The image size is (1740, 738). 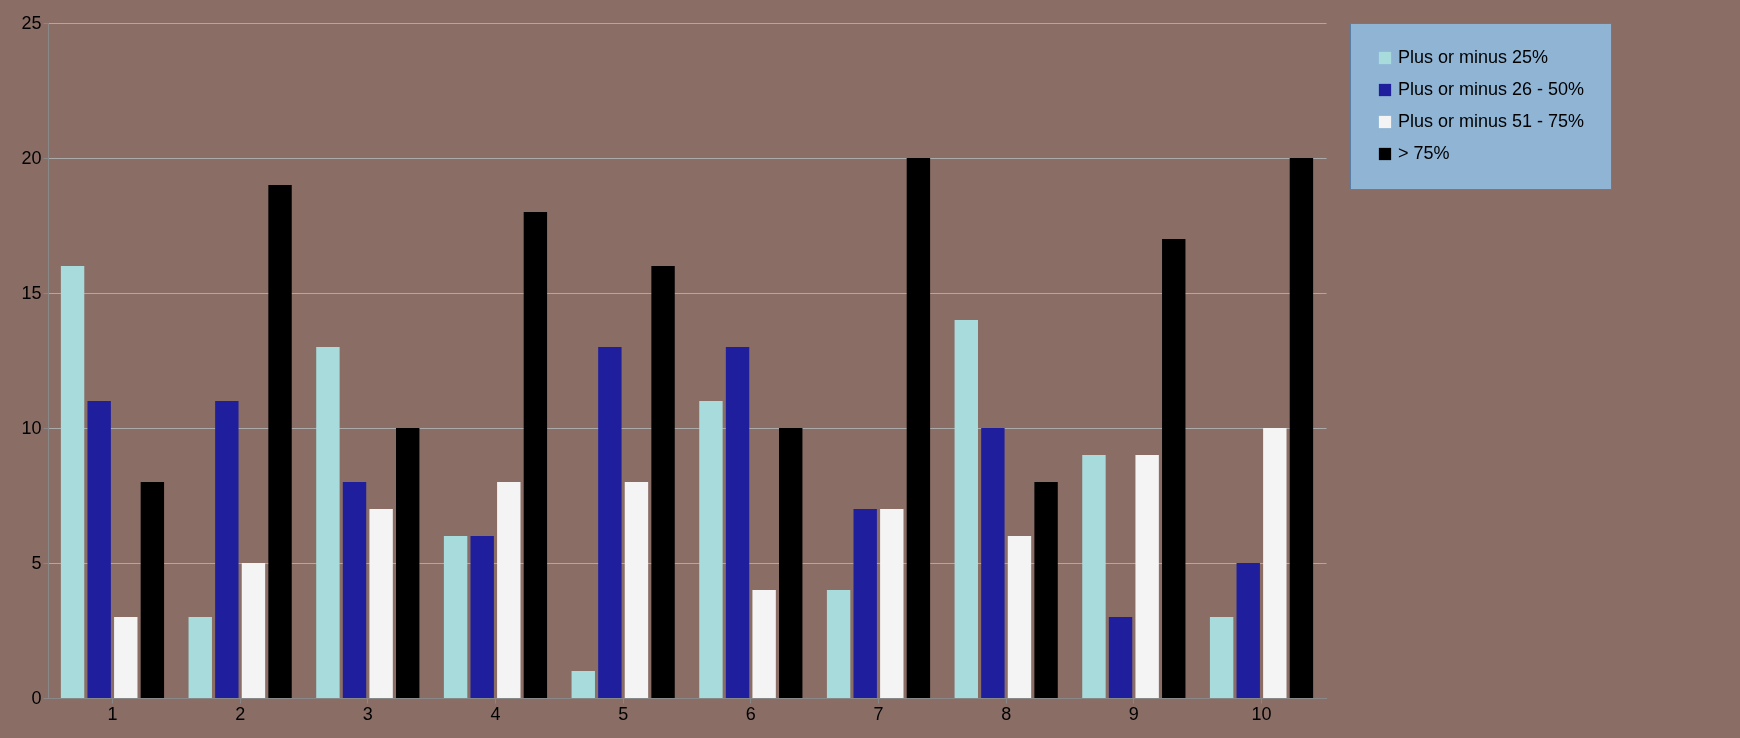 What do you see at coordinates (495, 713) in the screenshot?
I see `x-tick-label: 4` at bounding box center [495, 713].